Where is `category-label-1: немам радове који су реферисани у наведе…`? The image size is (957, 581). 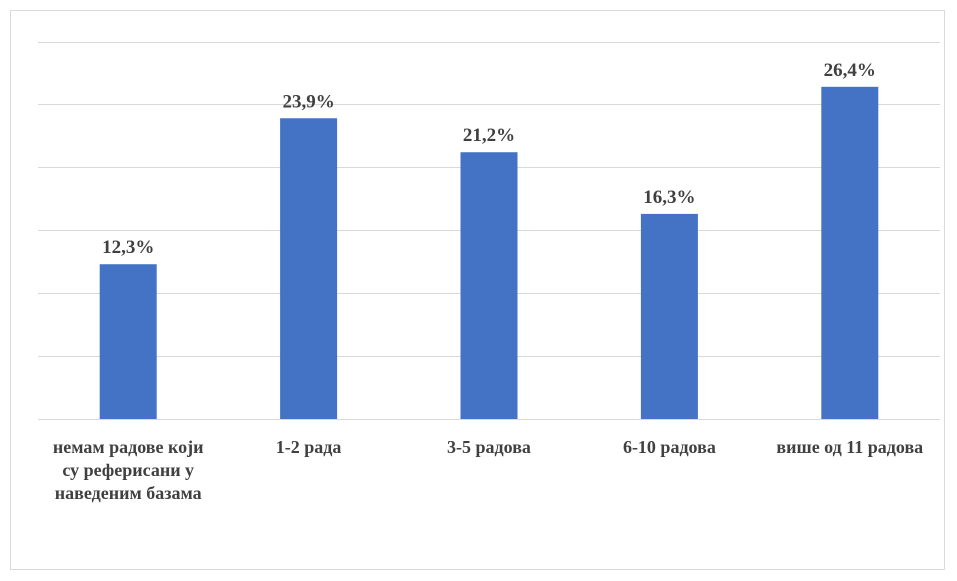
category-label-1: немам радове који су реферисани у наведе… is located at coordinates (128, 470).